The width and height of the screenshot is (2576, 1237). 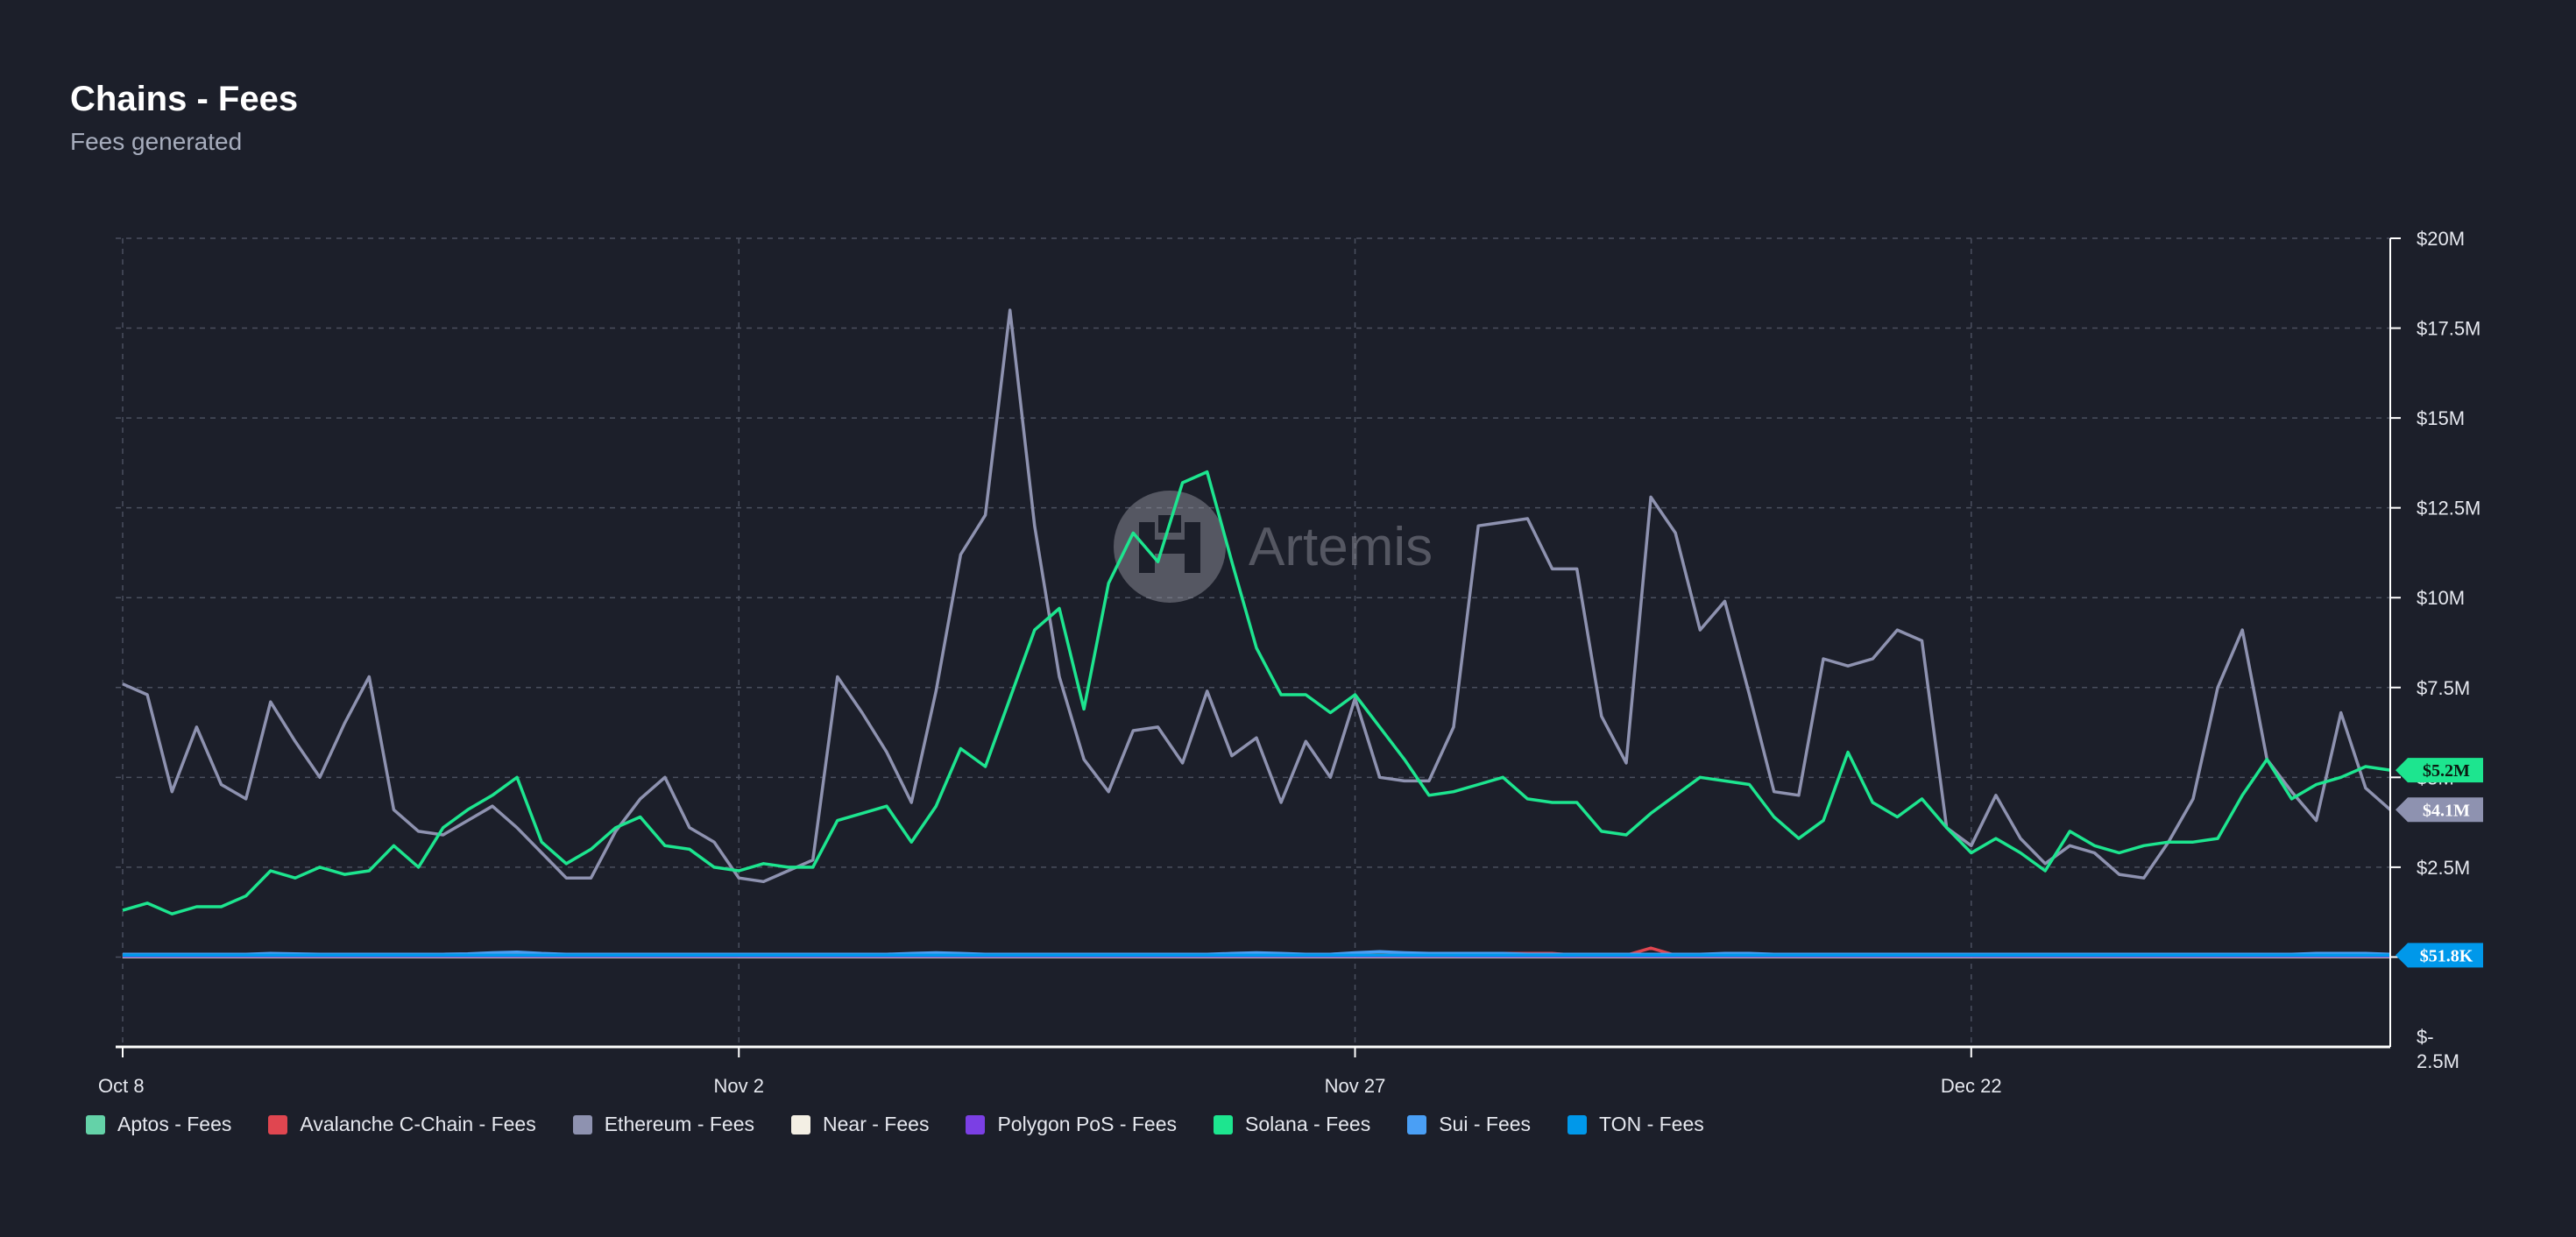 I want to click on legend-item-sui-fees: Sui - Fees, so click(x=1469, y=1124).